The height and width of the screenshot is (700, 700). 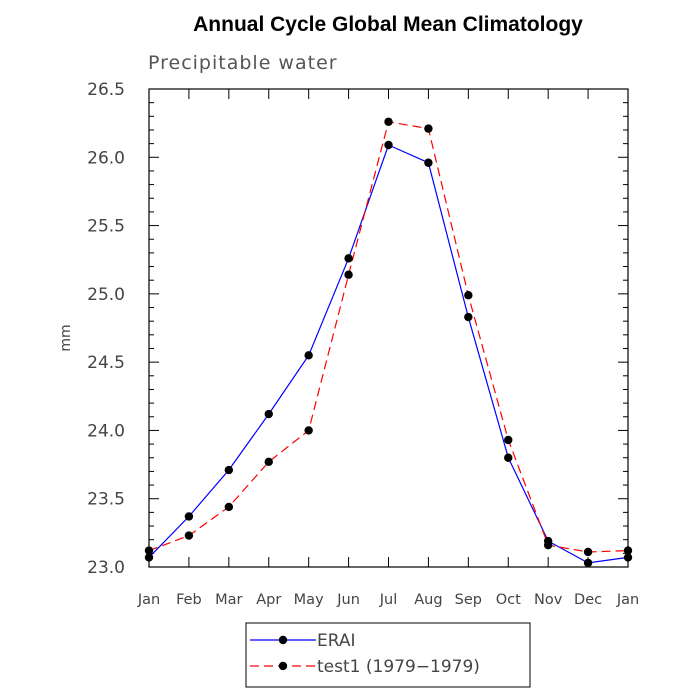 I want to click on y-tick-label: 23.0, so click(x=106, y=568).